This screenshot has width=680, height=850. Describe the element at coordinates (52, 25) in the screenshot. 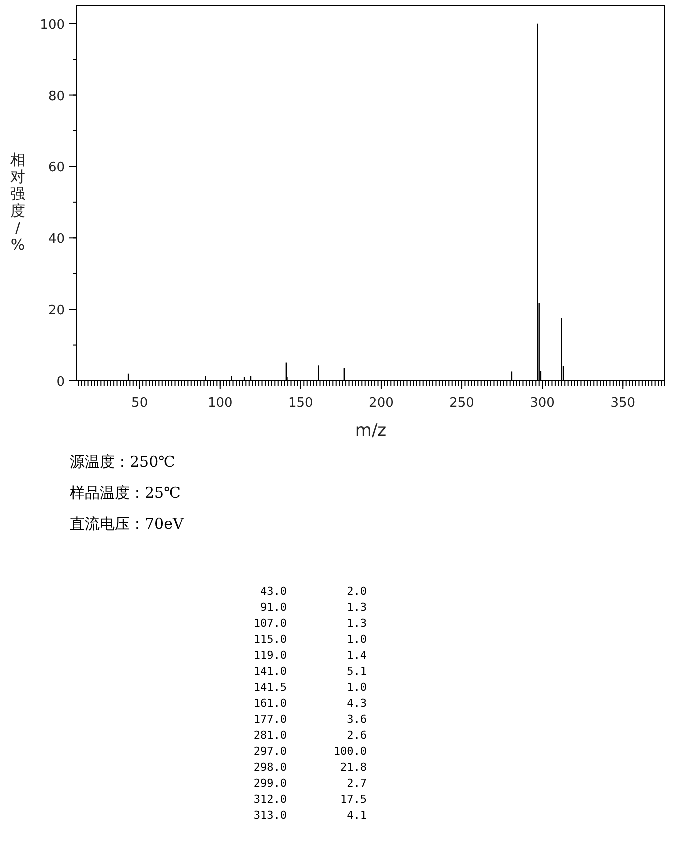

I see `y-tick-label: 100` at that location.